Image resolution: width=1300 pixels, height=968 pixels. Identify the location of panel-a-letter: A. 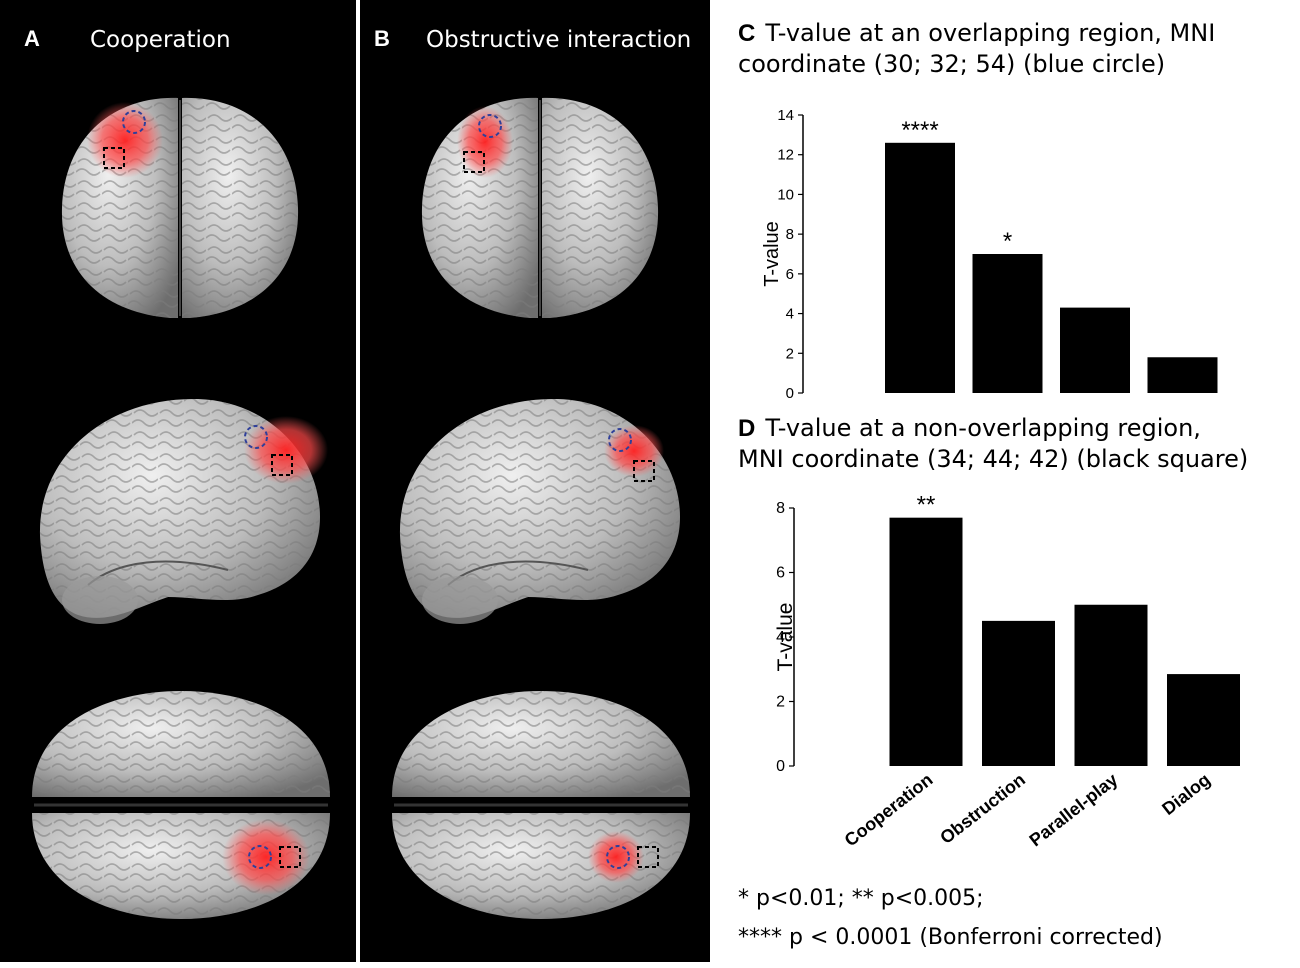
(32, 38).